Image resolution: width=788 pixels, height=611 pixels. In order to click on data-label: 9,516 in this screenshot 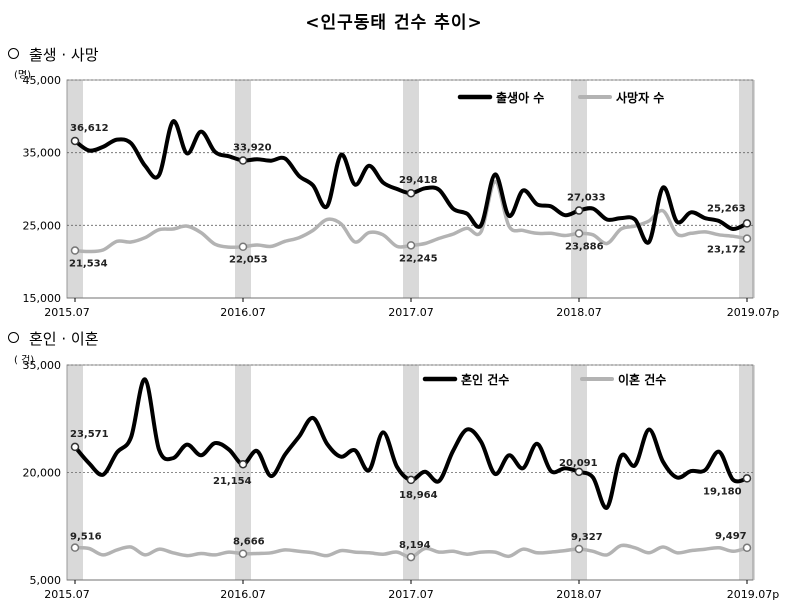, I will do `click(86, 537)`.